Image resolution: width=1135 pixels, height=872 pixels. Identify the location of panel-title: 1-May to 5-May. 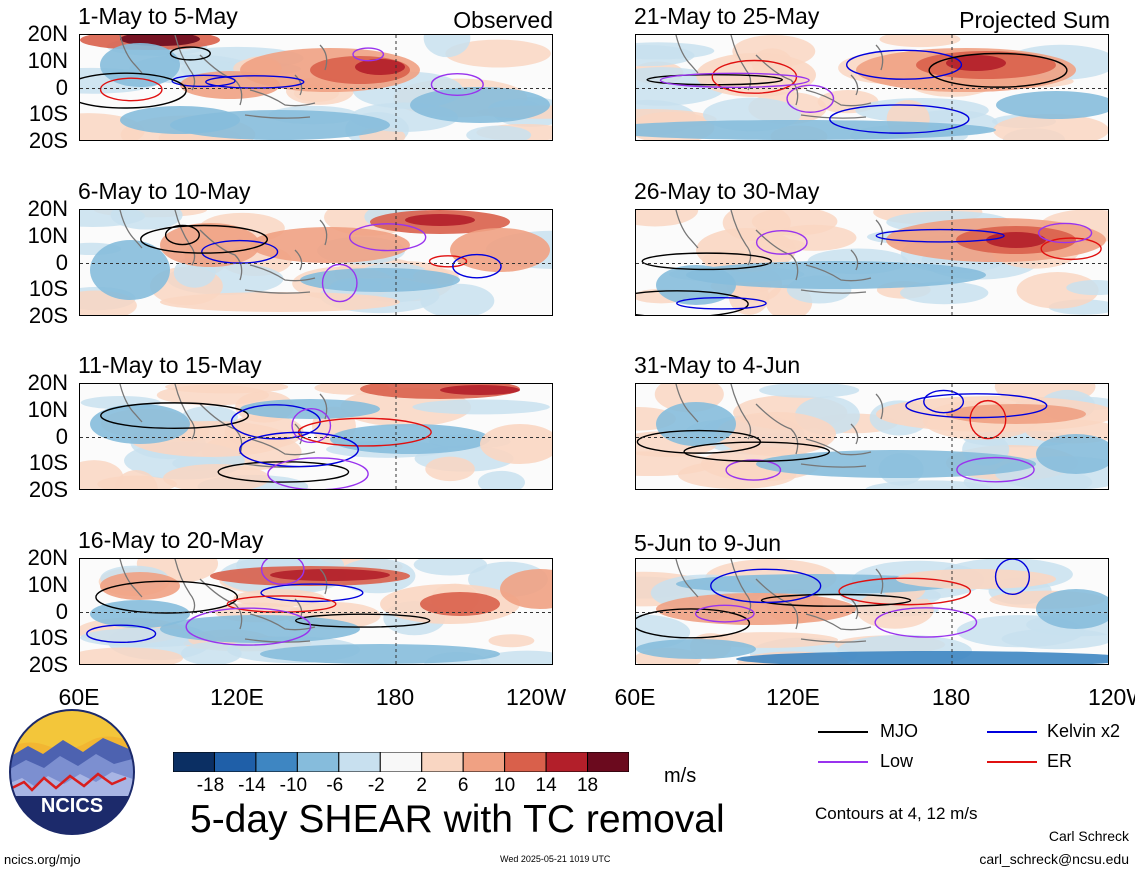
(158, 16).